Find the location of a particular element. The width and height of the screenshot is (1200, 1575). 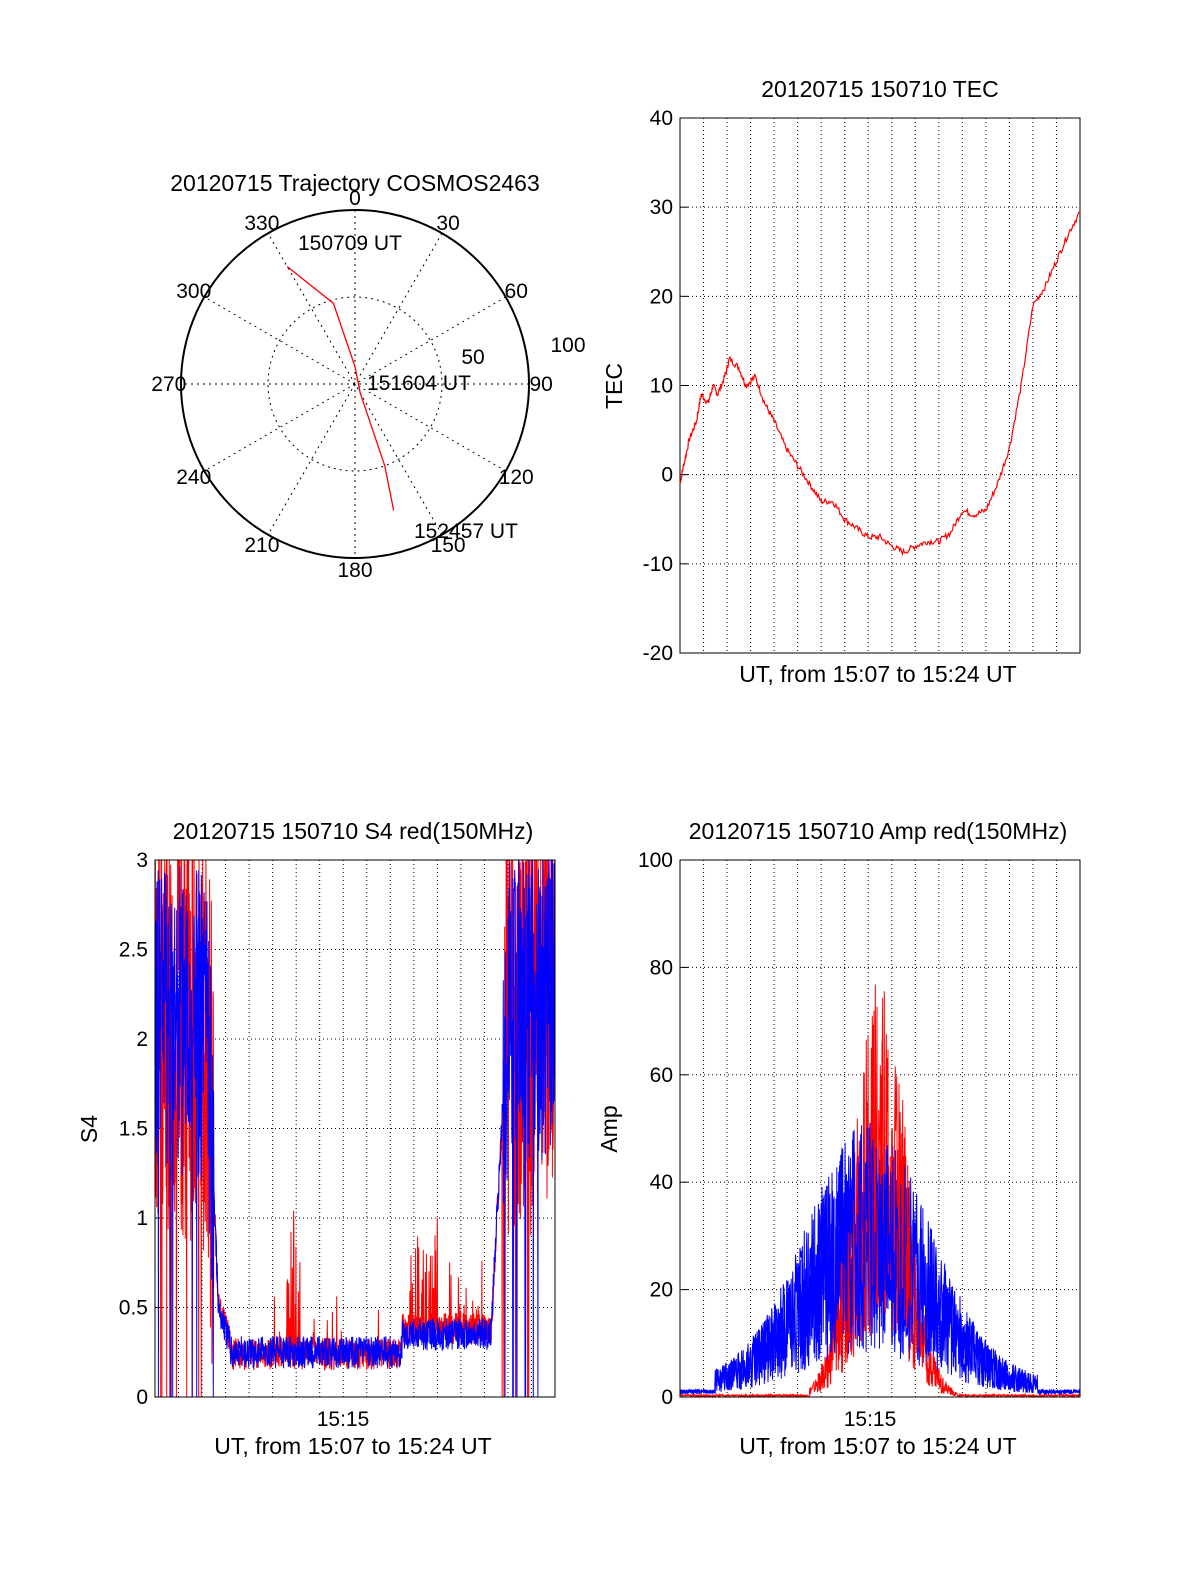

tec-series-line is located at coordinates (880, 384).